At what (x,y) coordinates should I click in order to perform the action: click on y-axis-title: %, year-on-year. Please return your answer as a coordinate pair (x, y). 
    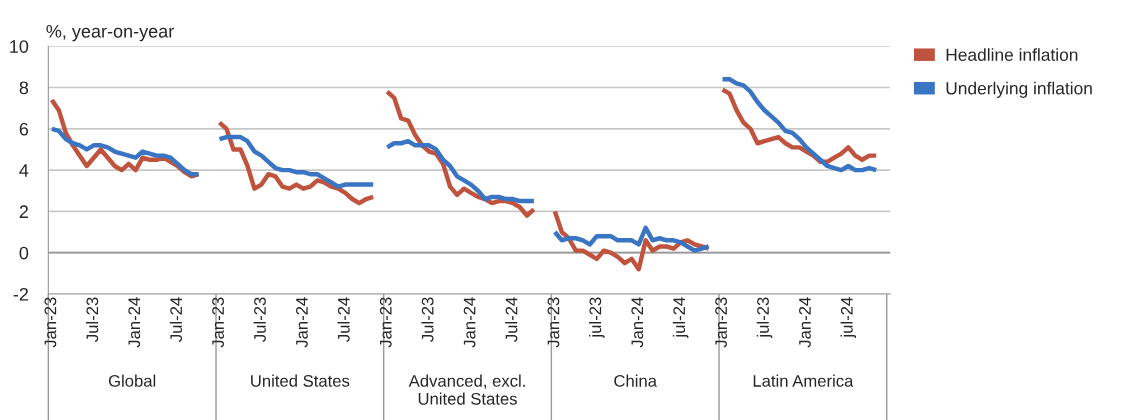
    Looking at the image, I should click on (110, 33).